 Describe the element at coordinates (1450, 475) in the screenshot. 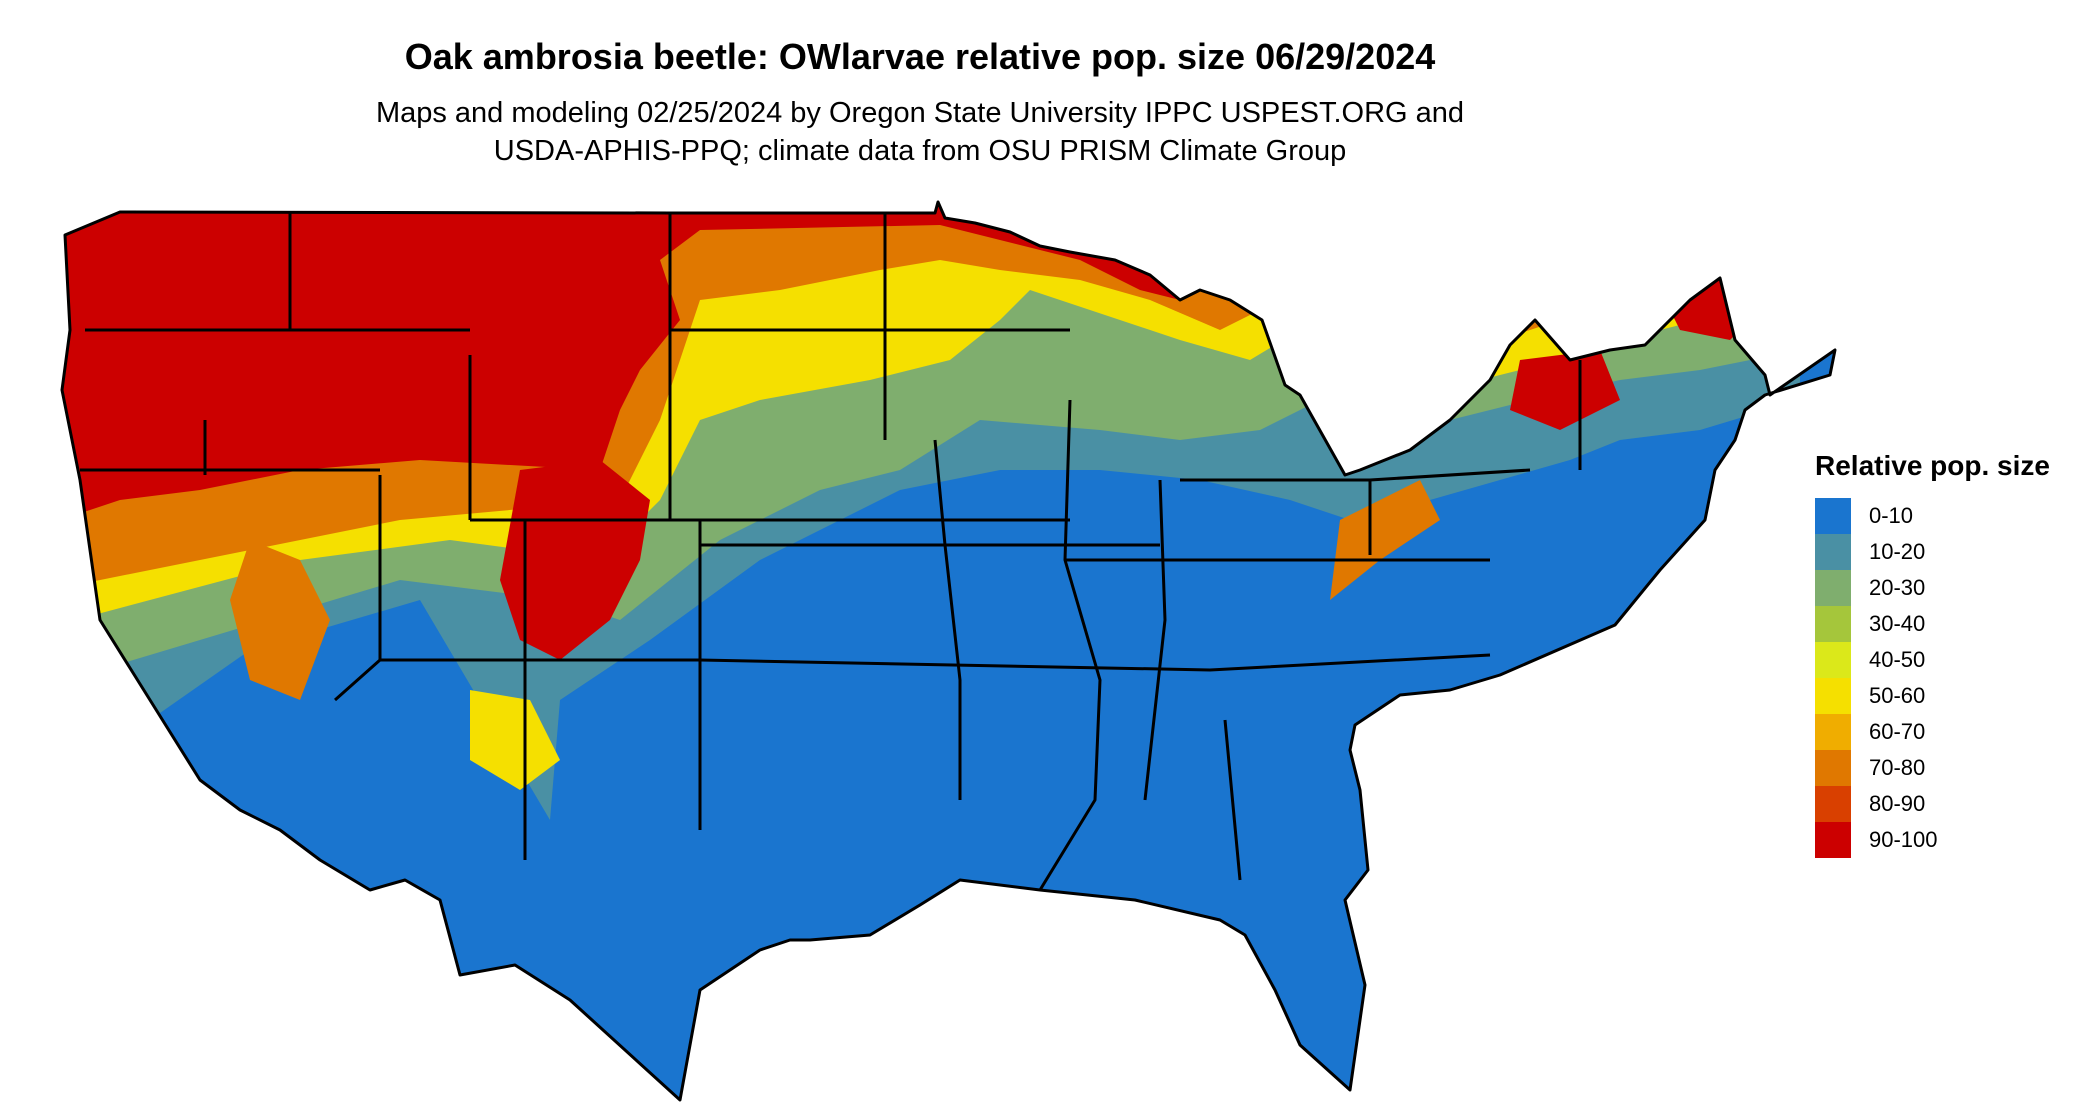

I see `boundary-pa-ny` at that location.